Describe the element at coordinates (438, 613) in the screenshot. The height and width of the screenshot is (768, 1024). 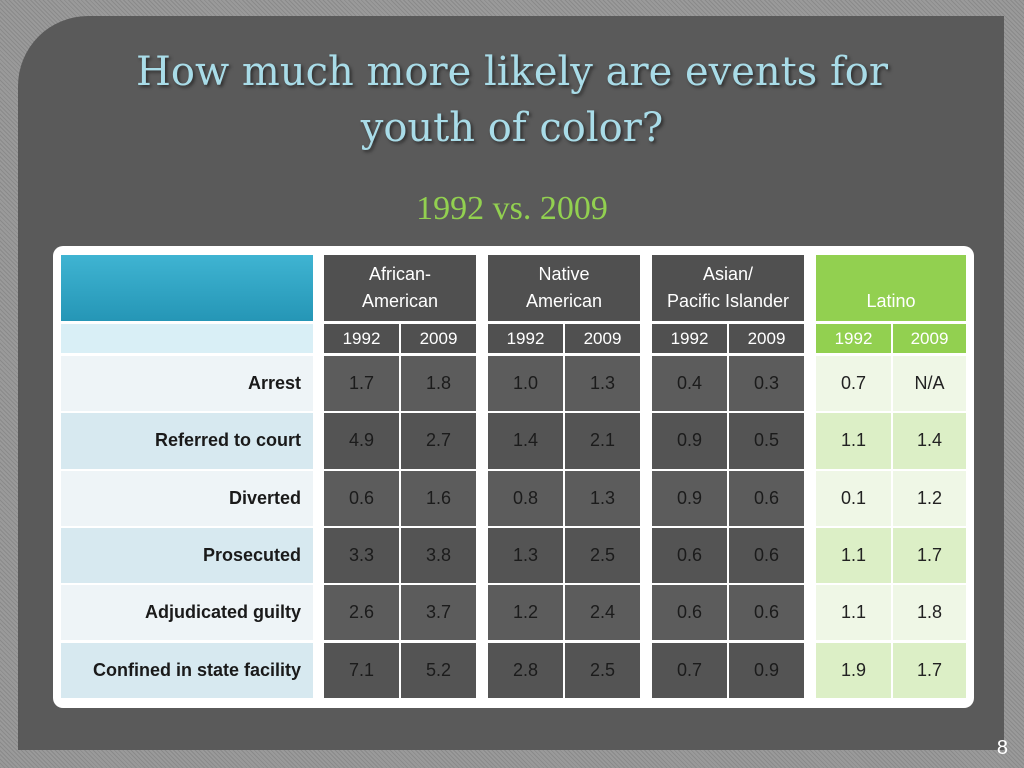
I see `table-cell: 3.7` at that location.